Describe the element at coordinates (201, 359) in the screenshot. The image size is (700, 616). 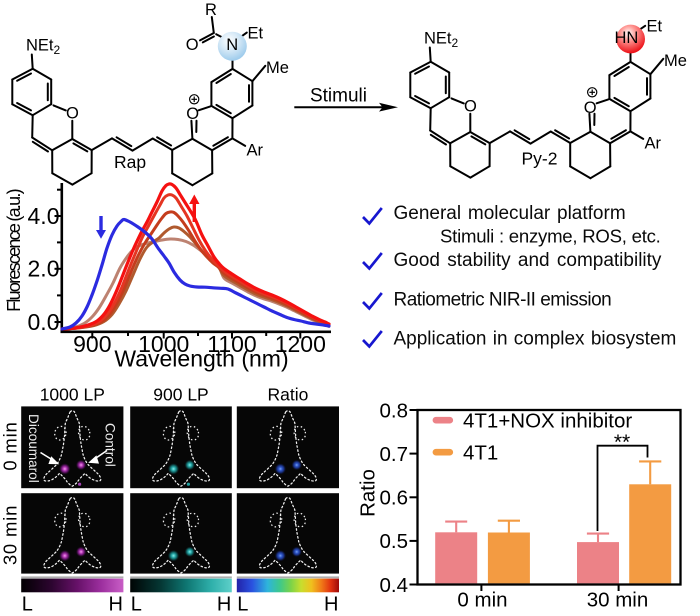
I see `svg-text: Wavelength (nm)` at that location.